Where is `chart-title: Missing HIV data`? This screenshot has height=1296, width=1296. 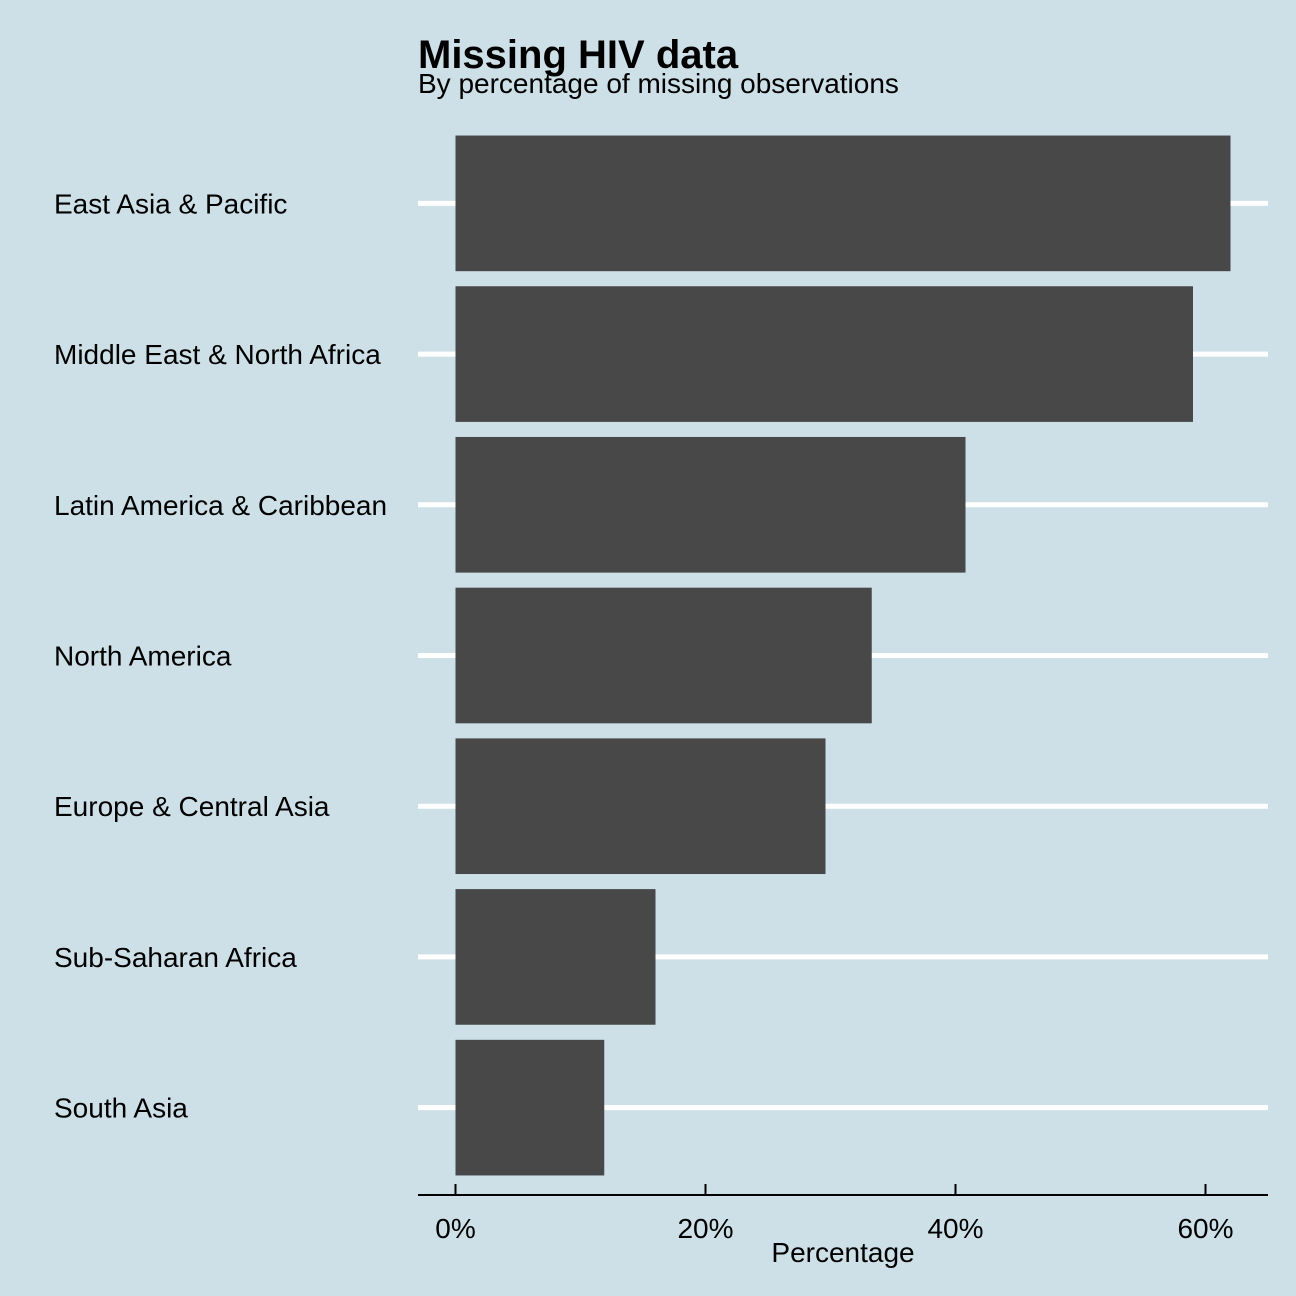
chart-title: Missing HIV data is located at coordinates (578, 55).